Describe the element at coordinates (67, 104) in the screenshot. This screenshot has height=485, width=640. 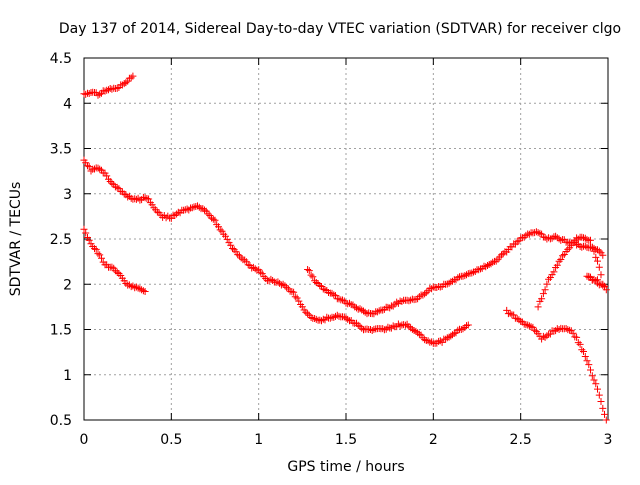
I see `y-tick-label: 4` at that location.